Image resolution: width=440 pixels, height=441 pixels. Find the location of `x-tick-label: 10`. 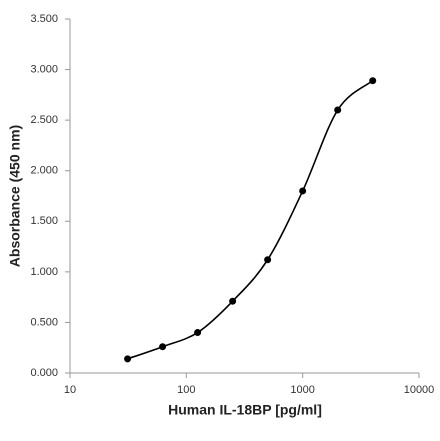

x-tick-label: 10 is located at coordinates (70, 390).